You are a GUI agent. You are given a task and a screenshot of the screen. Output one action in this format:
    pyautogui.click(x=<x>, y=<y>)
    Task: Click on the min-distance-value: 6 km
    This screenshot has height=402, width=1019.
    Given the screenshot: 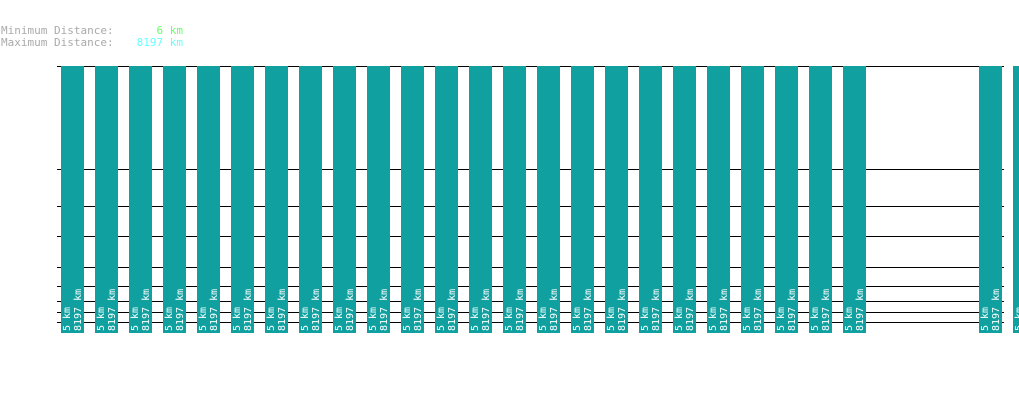 What is the action you would take?
    pyautogui.click(x=170, y=30)
    